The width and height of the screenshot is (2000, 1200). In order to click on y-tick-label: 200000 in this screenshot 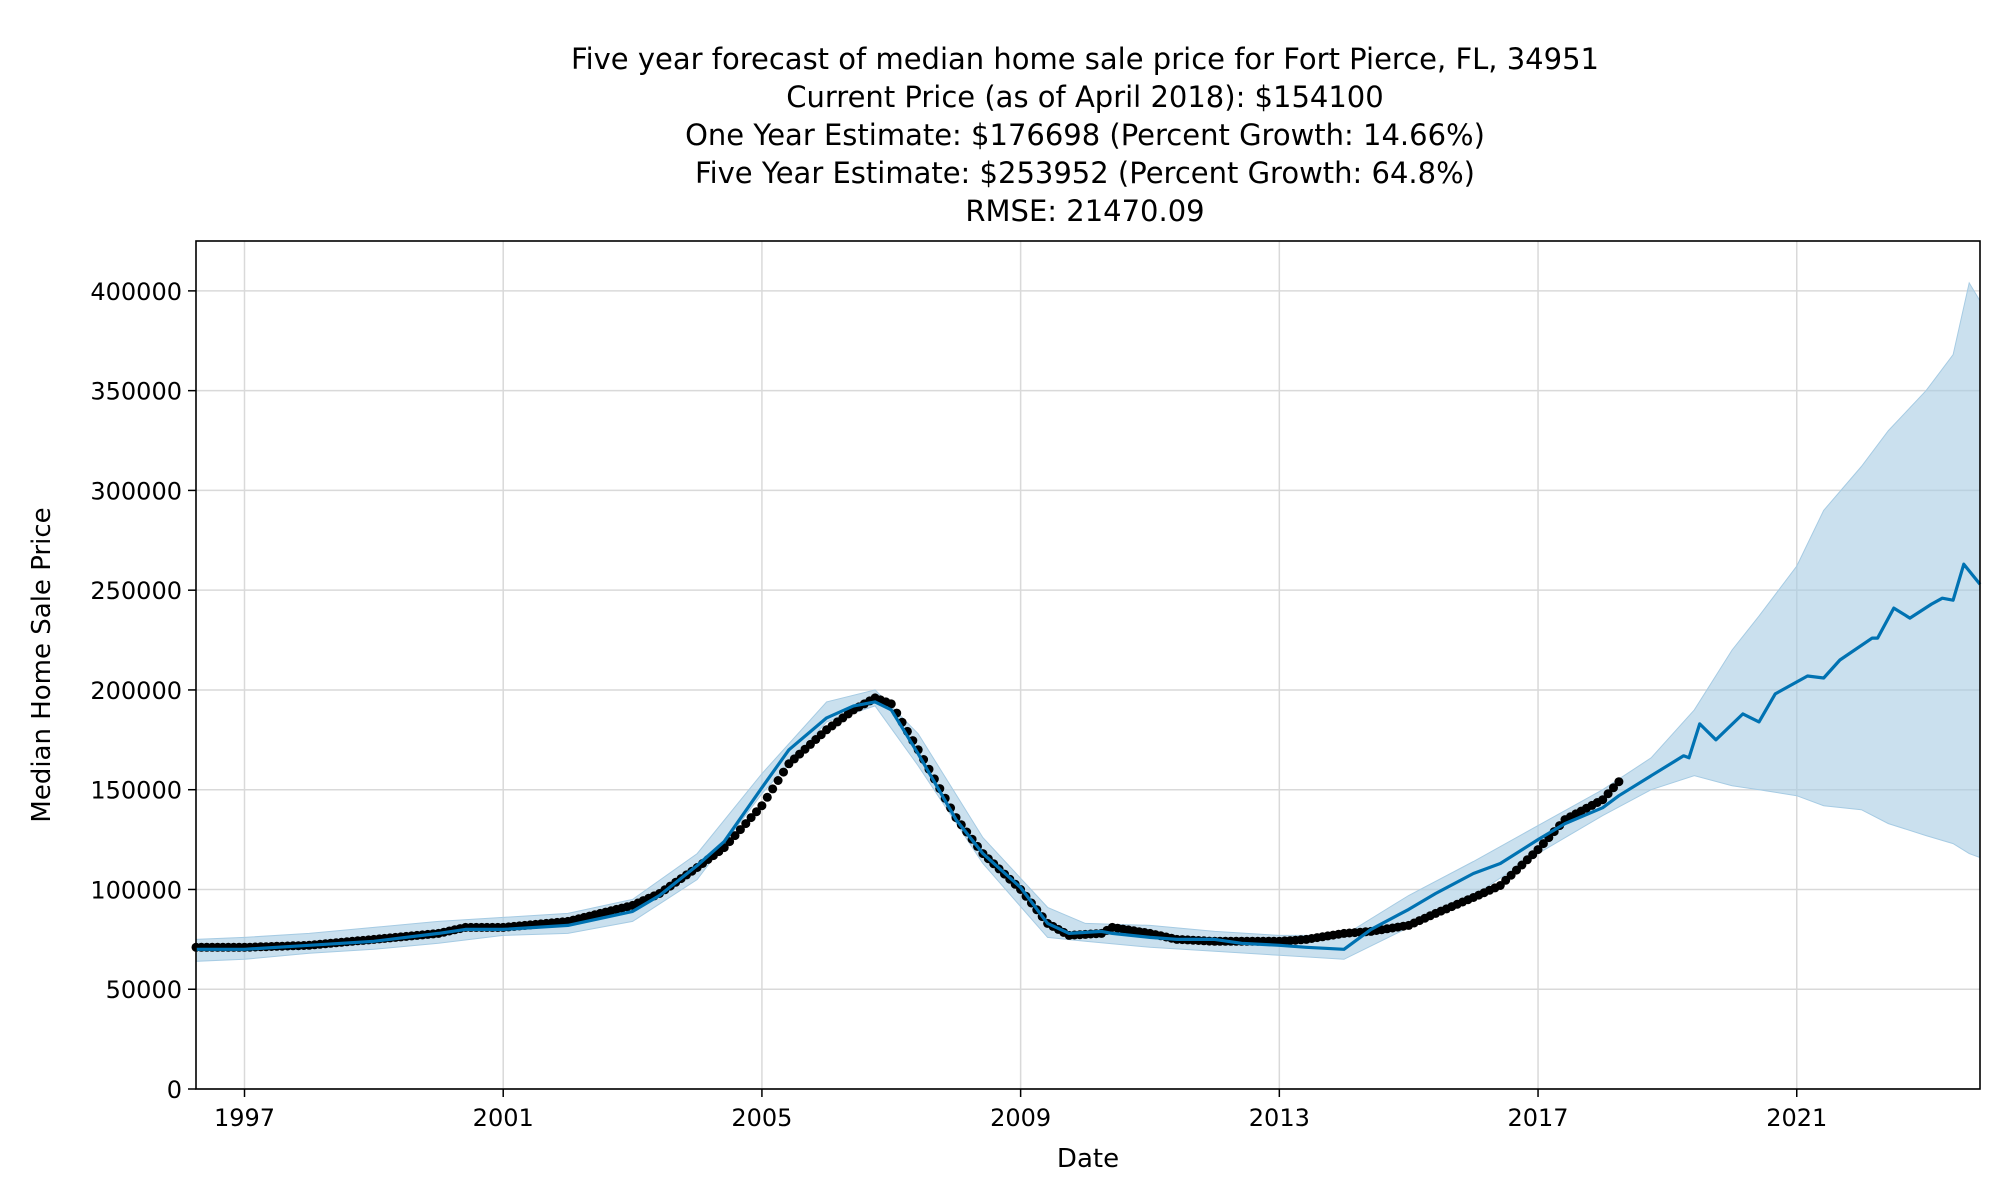, I will do `click(136, 691)`.